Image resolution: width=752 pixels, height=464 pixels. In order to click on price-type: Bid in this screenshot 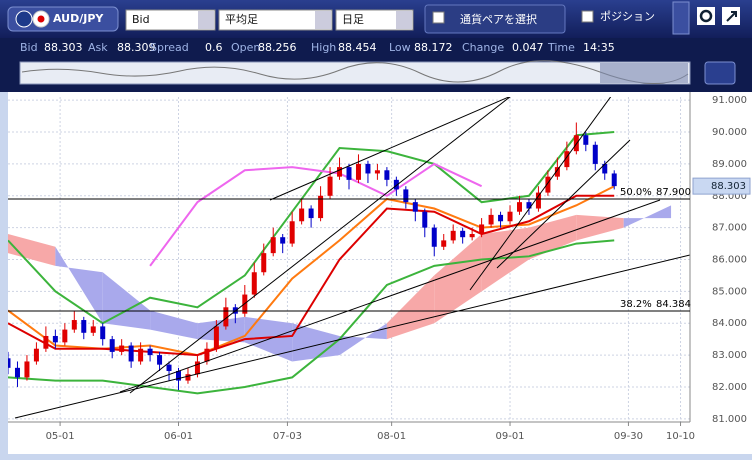, I will do `click(141, 19)`.